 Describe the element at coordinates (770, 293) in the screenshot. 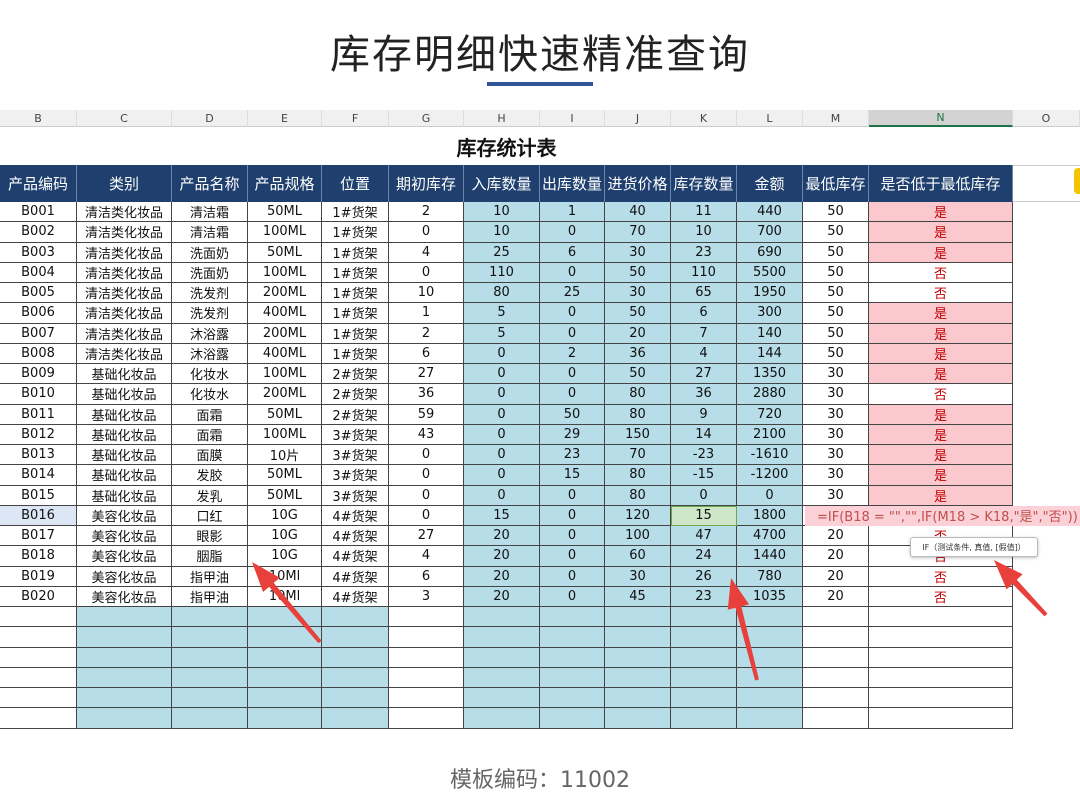

I see `table-cell: 1950` at that location.